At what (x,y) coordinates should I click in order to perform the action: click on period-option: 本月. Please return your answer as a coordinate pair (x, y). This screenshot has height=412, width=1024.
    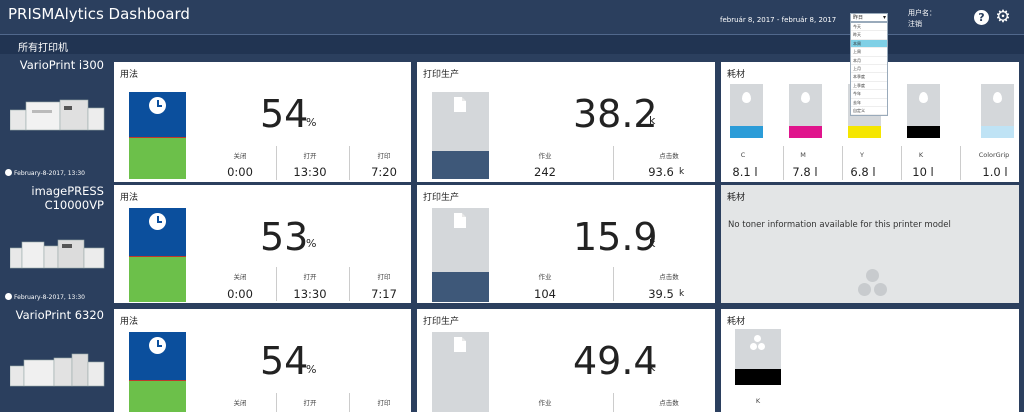
    Looking at the image, I should click on (869, 61).